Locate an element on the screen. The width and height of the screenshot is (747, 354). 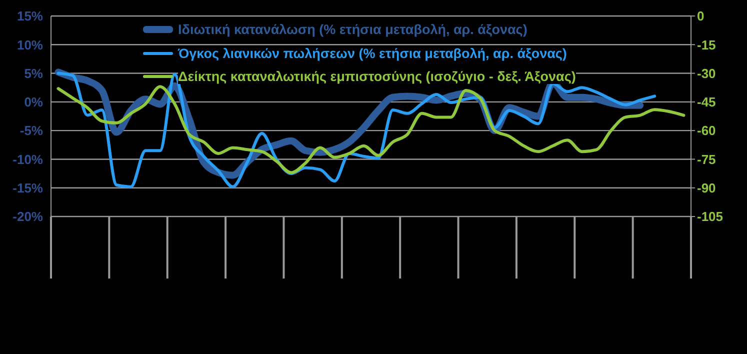
y2-tick-label: -30 is located at coordinates (706, 73).